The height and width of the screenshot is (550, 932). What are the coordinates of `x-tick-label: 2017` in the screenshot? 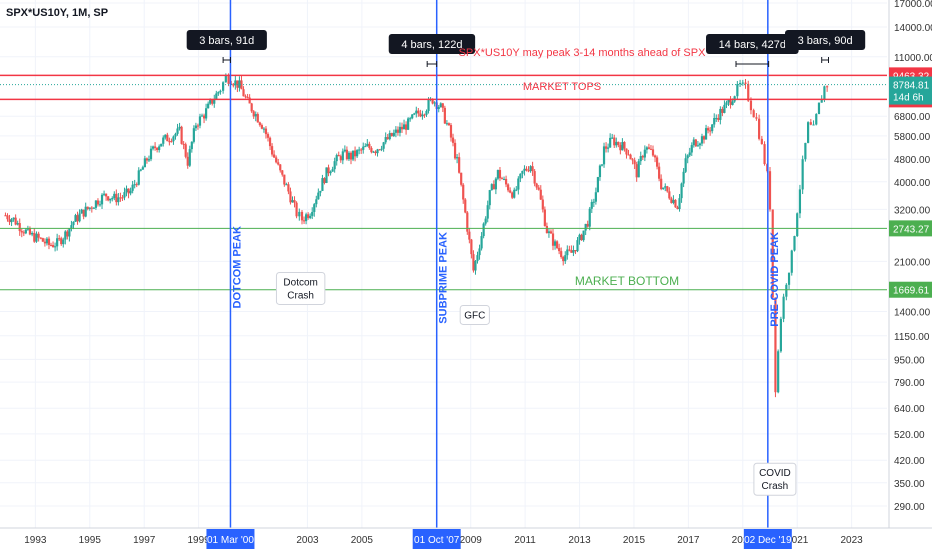 It's located at (688, 540).